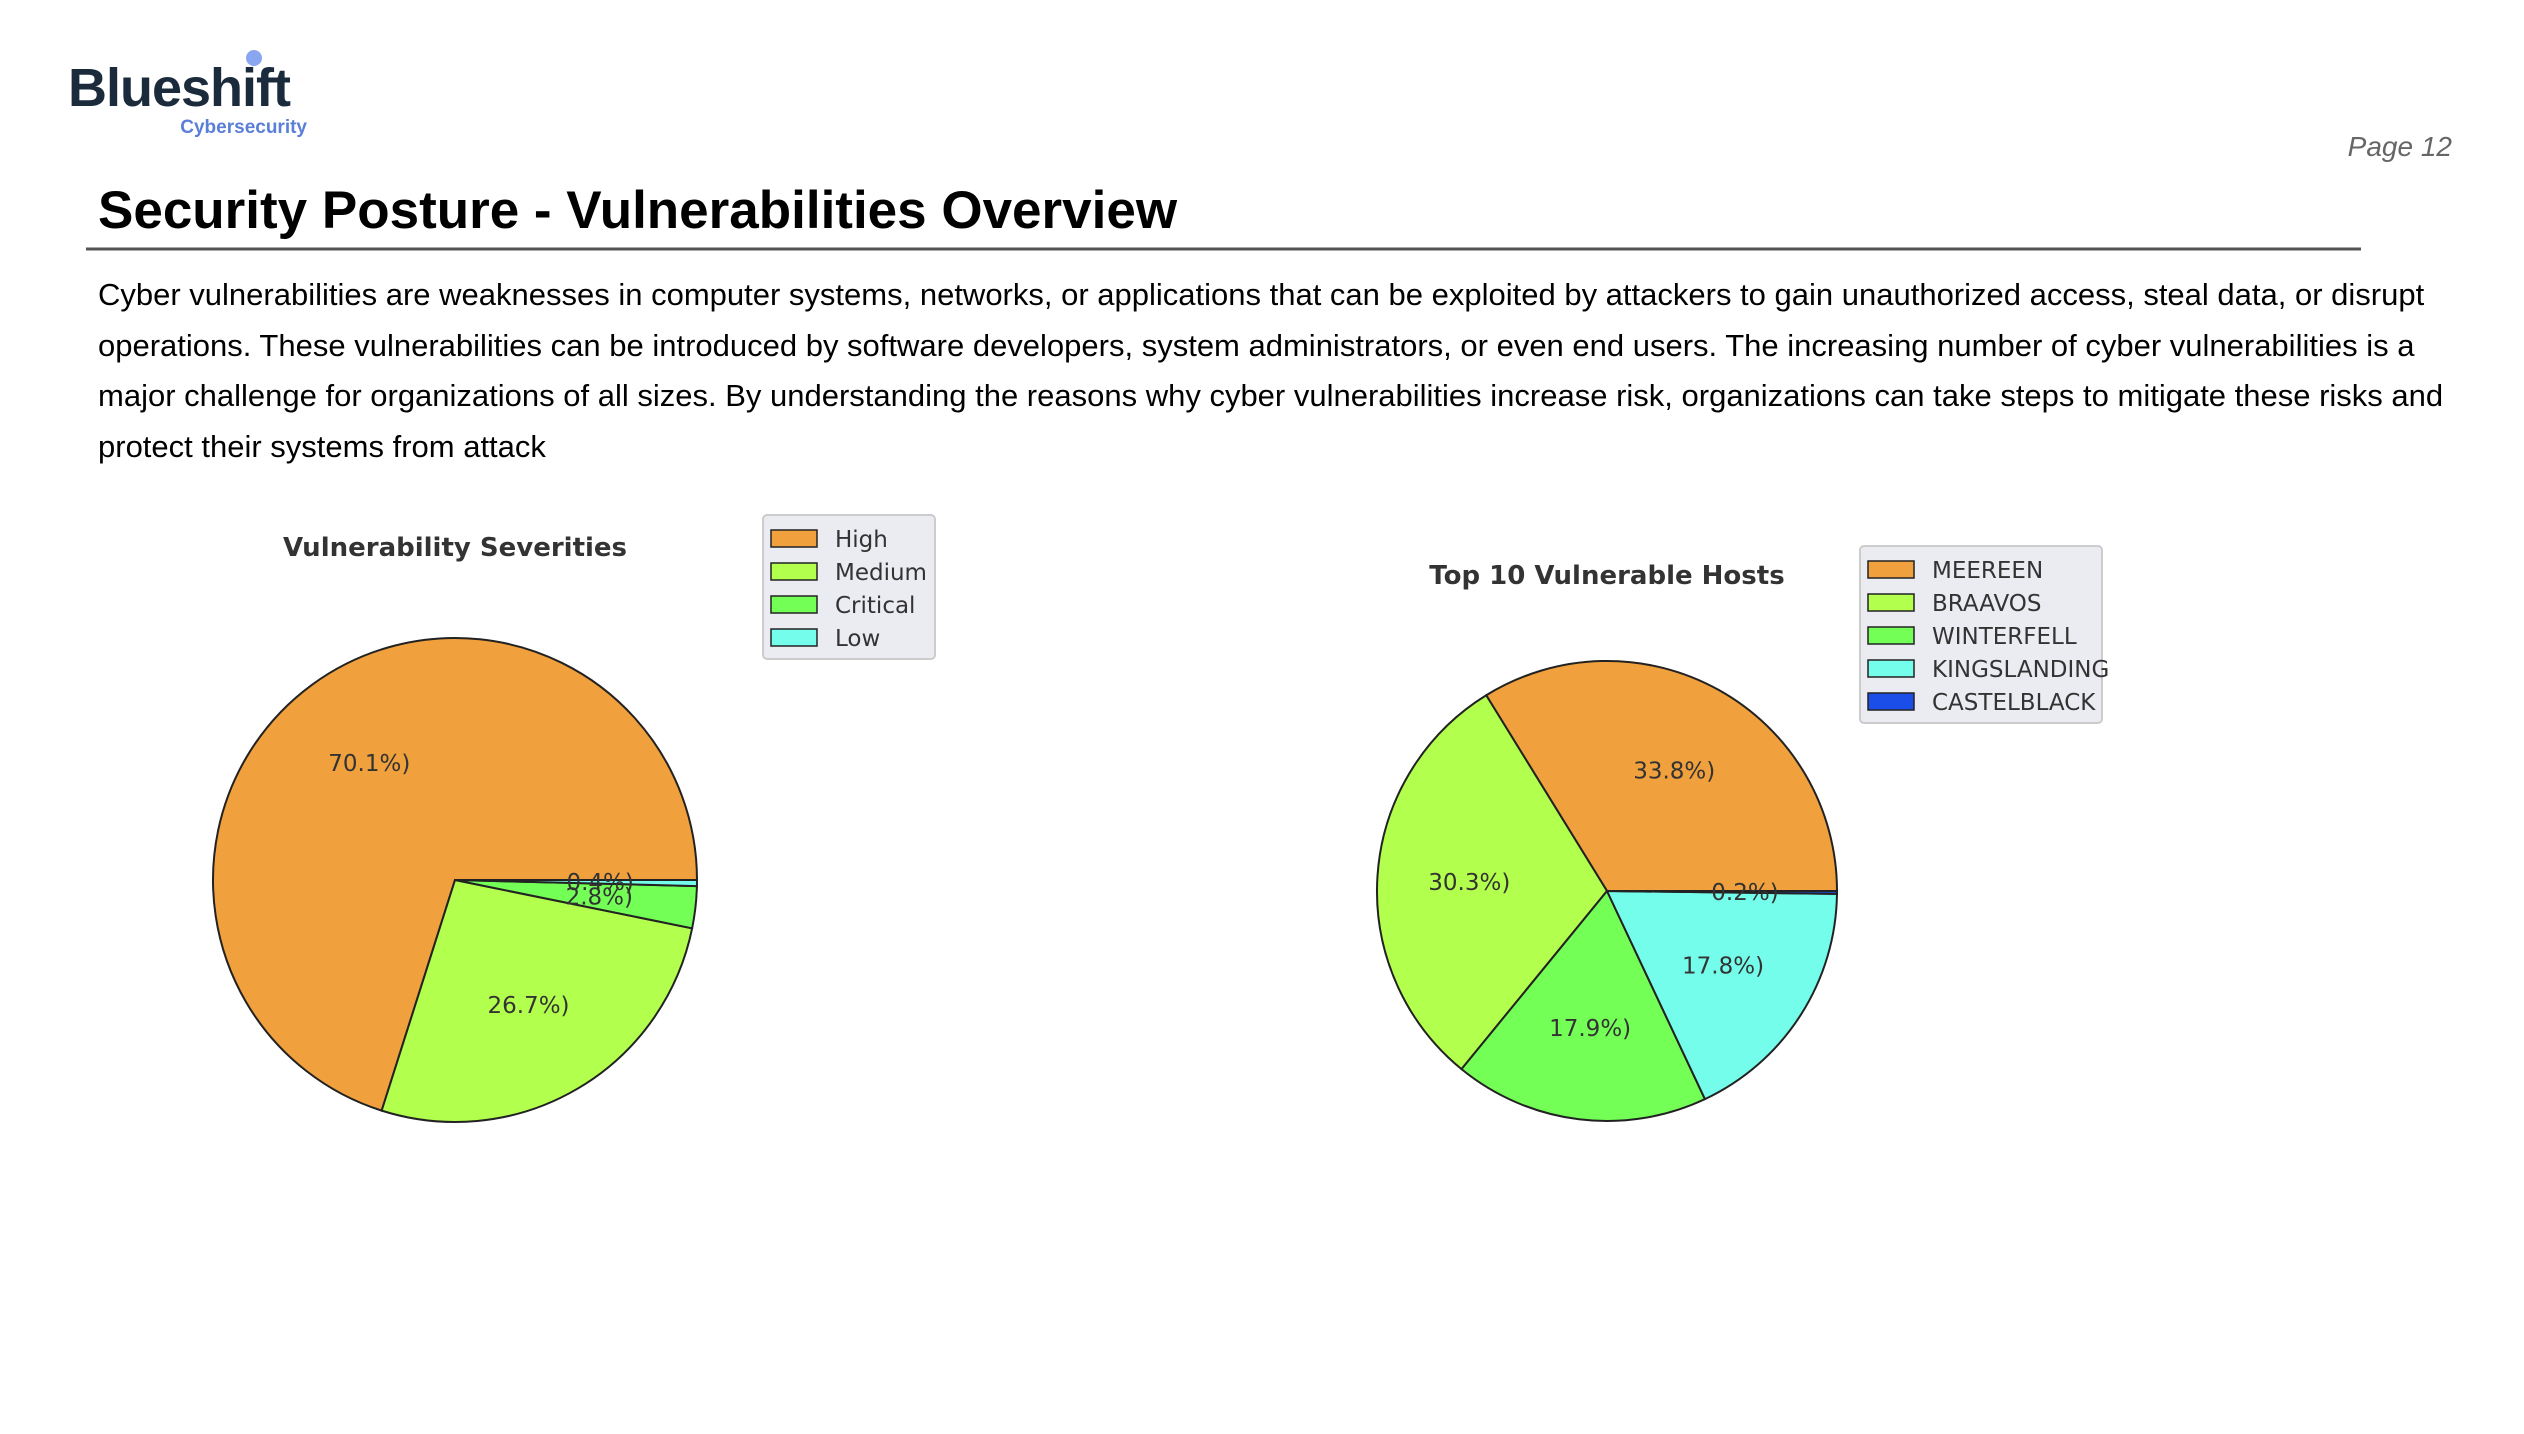 The image size is (2524, 1434). I want to click on chart-title: Top 10 Vulnerable Hosts, so click(1606, 576).